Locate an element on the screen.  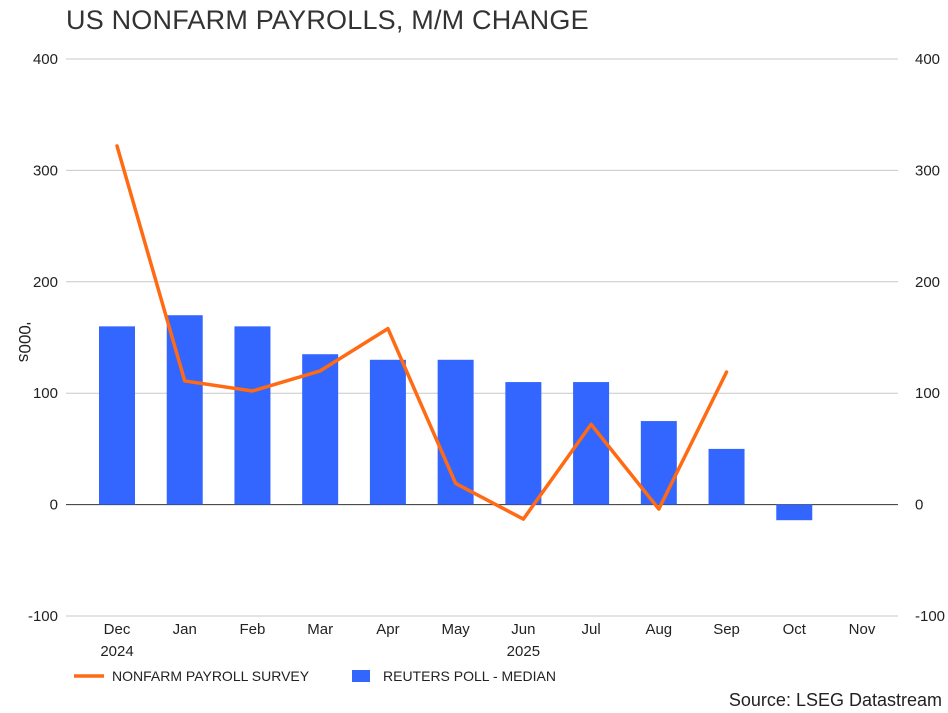
y-tick-label-right: 200 is located at coordinates (927, 282).